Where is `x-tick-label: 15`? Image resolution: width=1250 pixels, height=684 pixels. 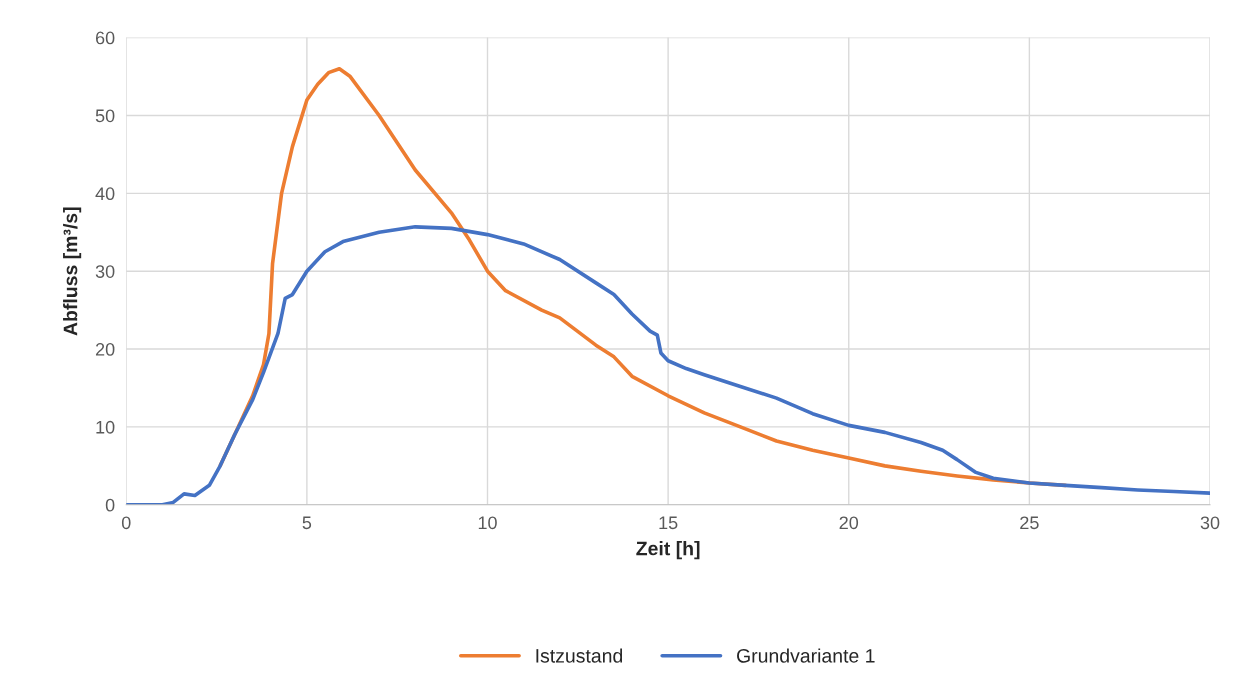
x-tick-label: 15 is located at coordinates (668, 523).